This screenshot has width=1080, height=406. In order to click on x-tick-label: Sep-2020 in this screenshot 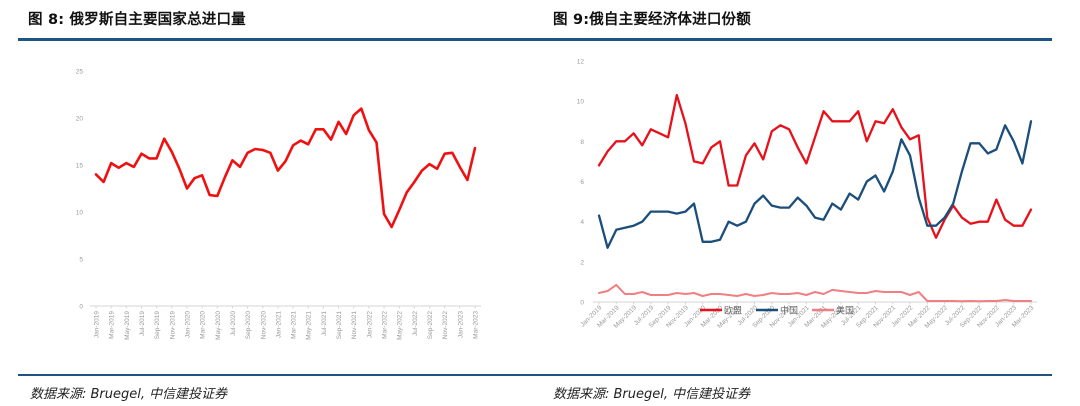, I will do `click(248, 325)`.